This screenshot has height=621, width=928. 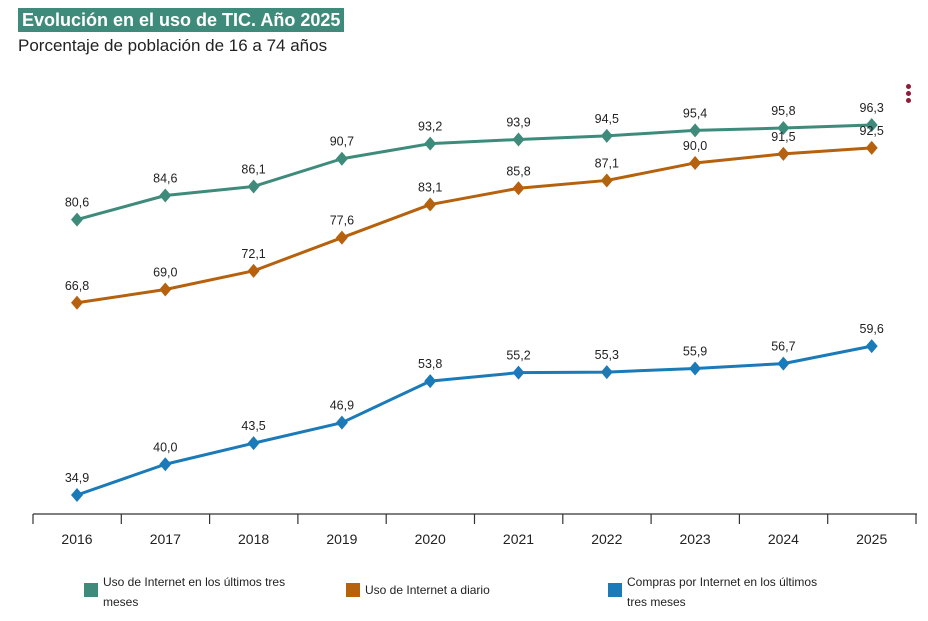 What do you see at coordinates (695, 146) in the screenshot?
I see `data-label: 90,0` at bounding box center [695, 146].